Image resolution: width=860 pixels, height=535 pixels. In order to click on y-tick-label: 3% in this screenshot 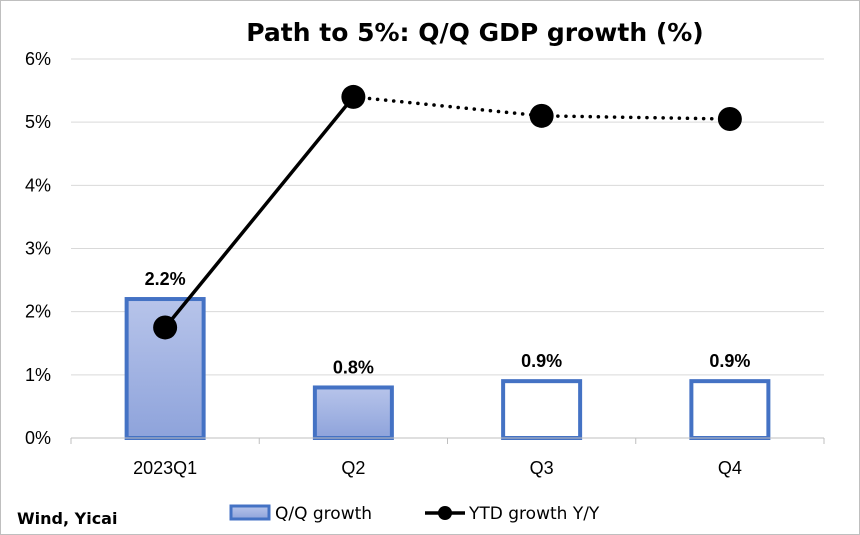, I will do `click(38, 249)`.